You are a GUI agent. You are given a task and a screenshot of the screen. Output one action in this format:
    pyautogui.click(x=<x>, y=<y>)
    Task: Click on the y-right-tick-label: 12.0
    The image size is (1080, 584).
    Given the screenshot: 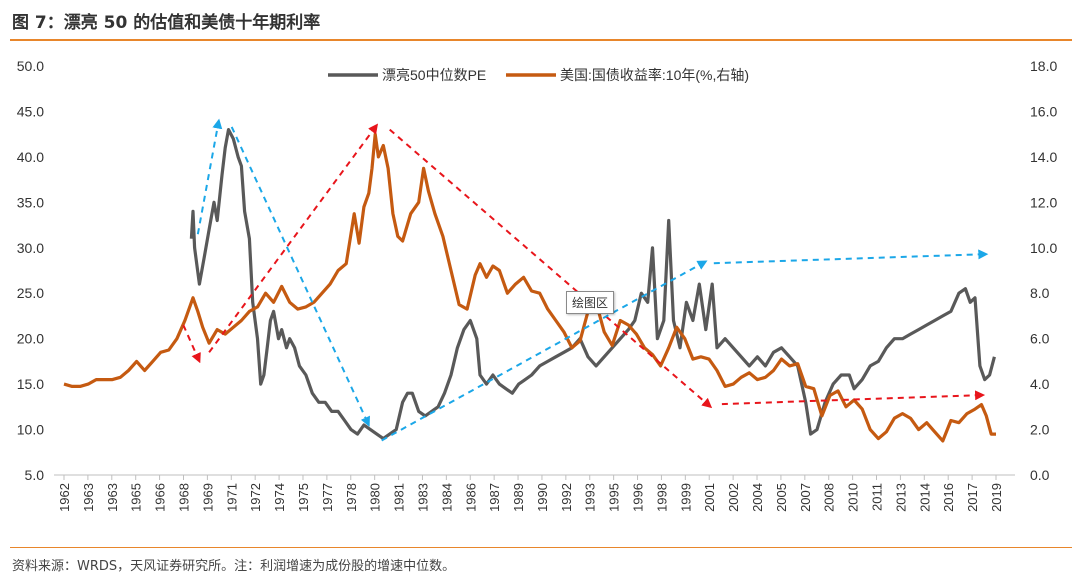 What is the action you would take?
    pyautogui.click(x=1043, y=202)
    